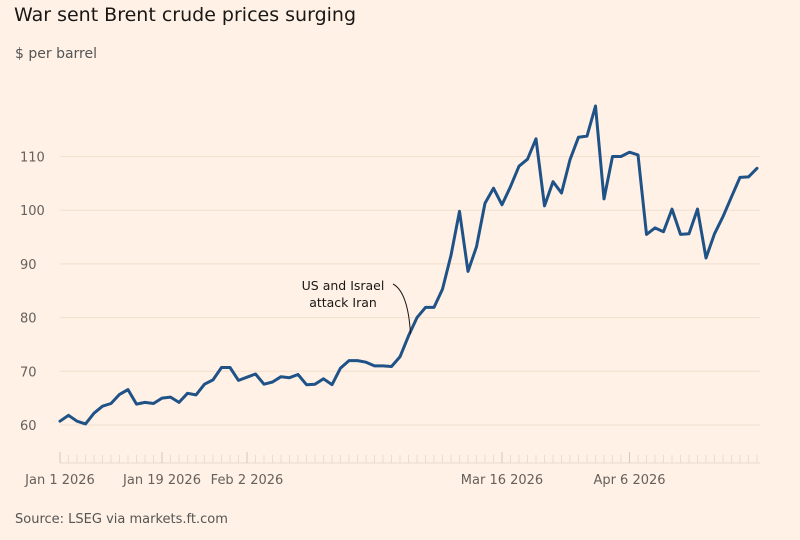  Describe the element at coordinates (28, 265) in the screenshot. I see `y-tick-label: 90` at that location.